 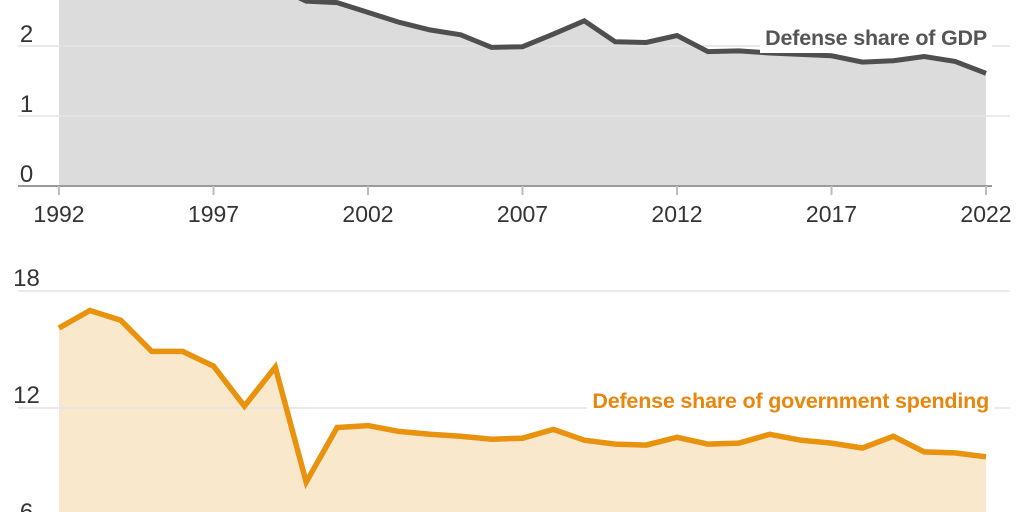 What do you see at coordinates (642, 38) in the screenshot?
I see `trend-line` at bounding box center [642, 38].